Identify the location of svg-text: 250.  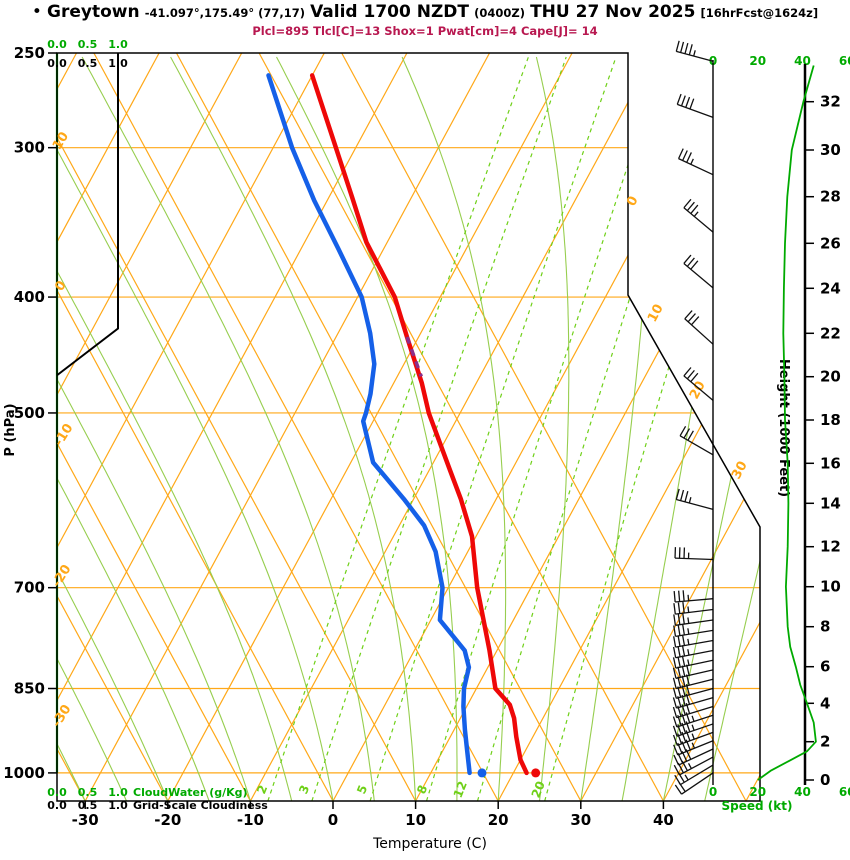
(29, 53).